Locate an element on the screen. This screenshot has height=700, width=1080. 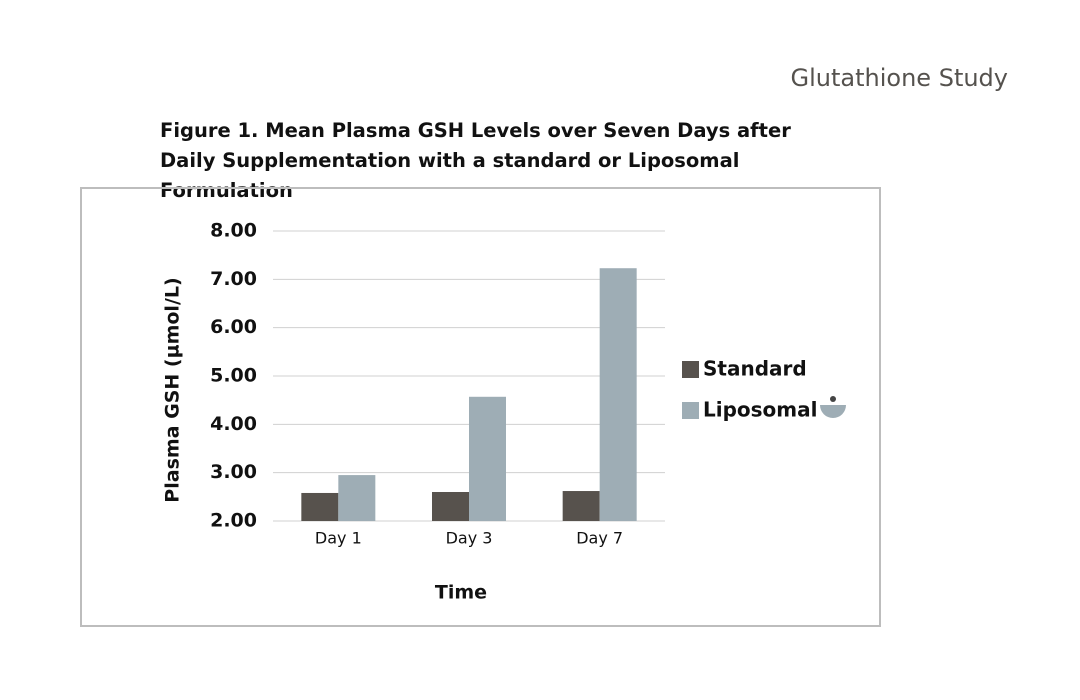
y-tick-label: 8.00 is located at coordinates (233, 231).